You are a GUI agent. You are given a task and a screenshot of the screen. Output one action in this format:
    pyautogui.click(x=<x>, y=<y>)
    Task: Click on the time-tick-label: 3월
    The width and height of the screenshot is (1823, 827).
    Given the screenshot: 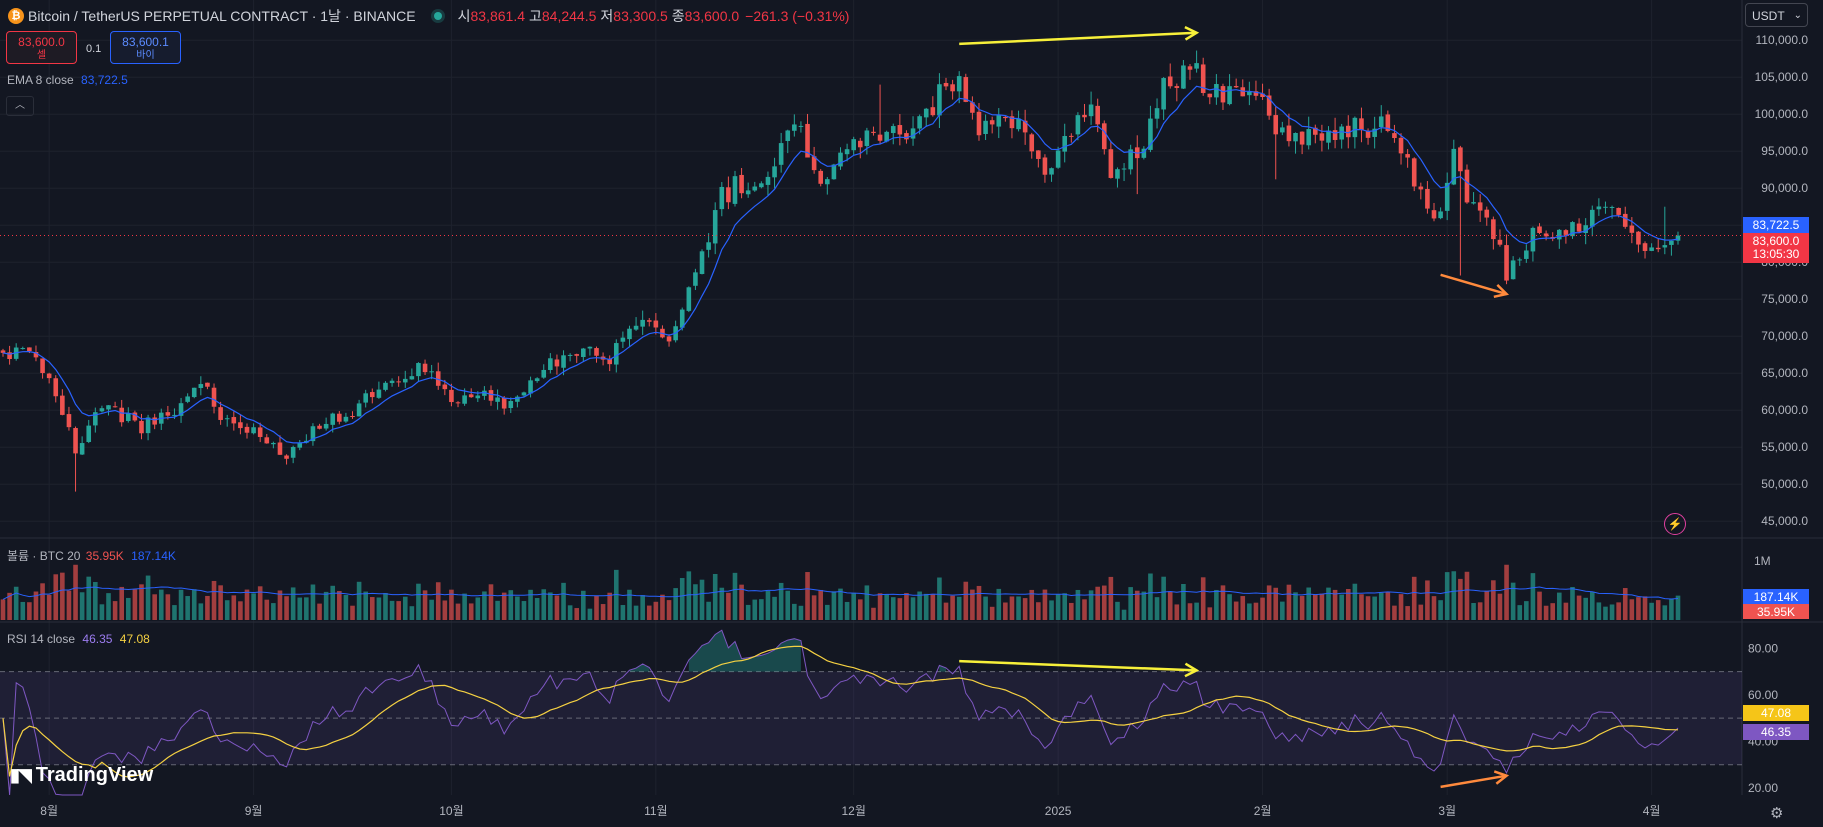 What is the action you would take?
    pyautogui.click(x=1447, y=811)
    